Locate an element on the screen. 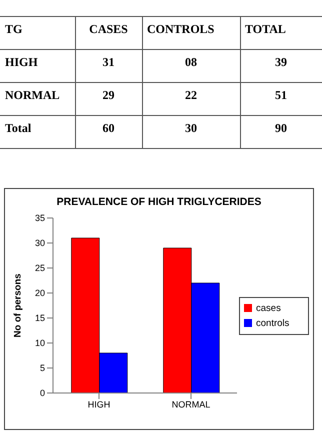  y-tick-label: HIGH is located at coordinates (21, 62).